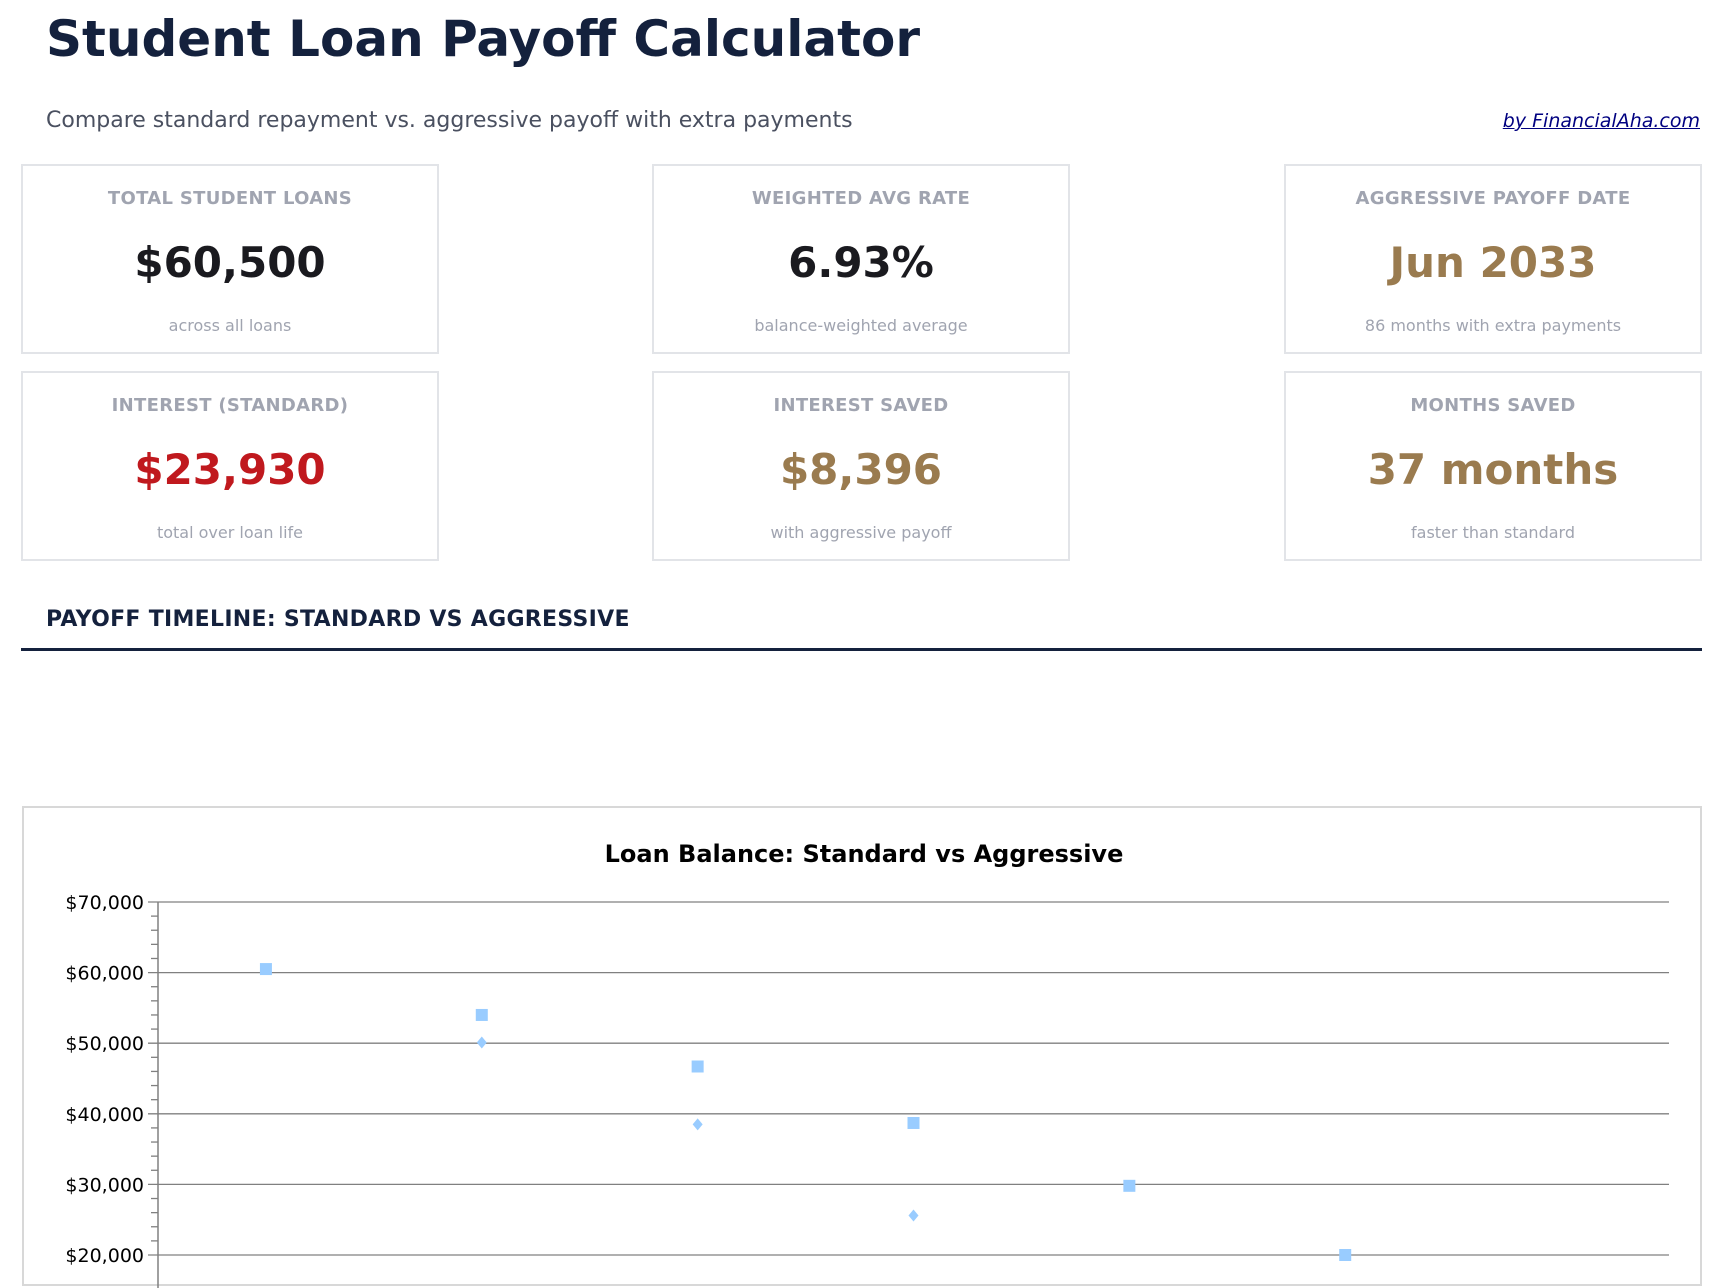 The image size is (1714, 1288). What do you see at coordinates (338, 619) in the screenshot?
I see `section-title: PAYOFF TIMELINE: STANDARD VS AGGRESSIVE` at bounding box center [338, 619].